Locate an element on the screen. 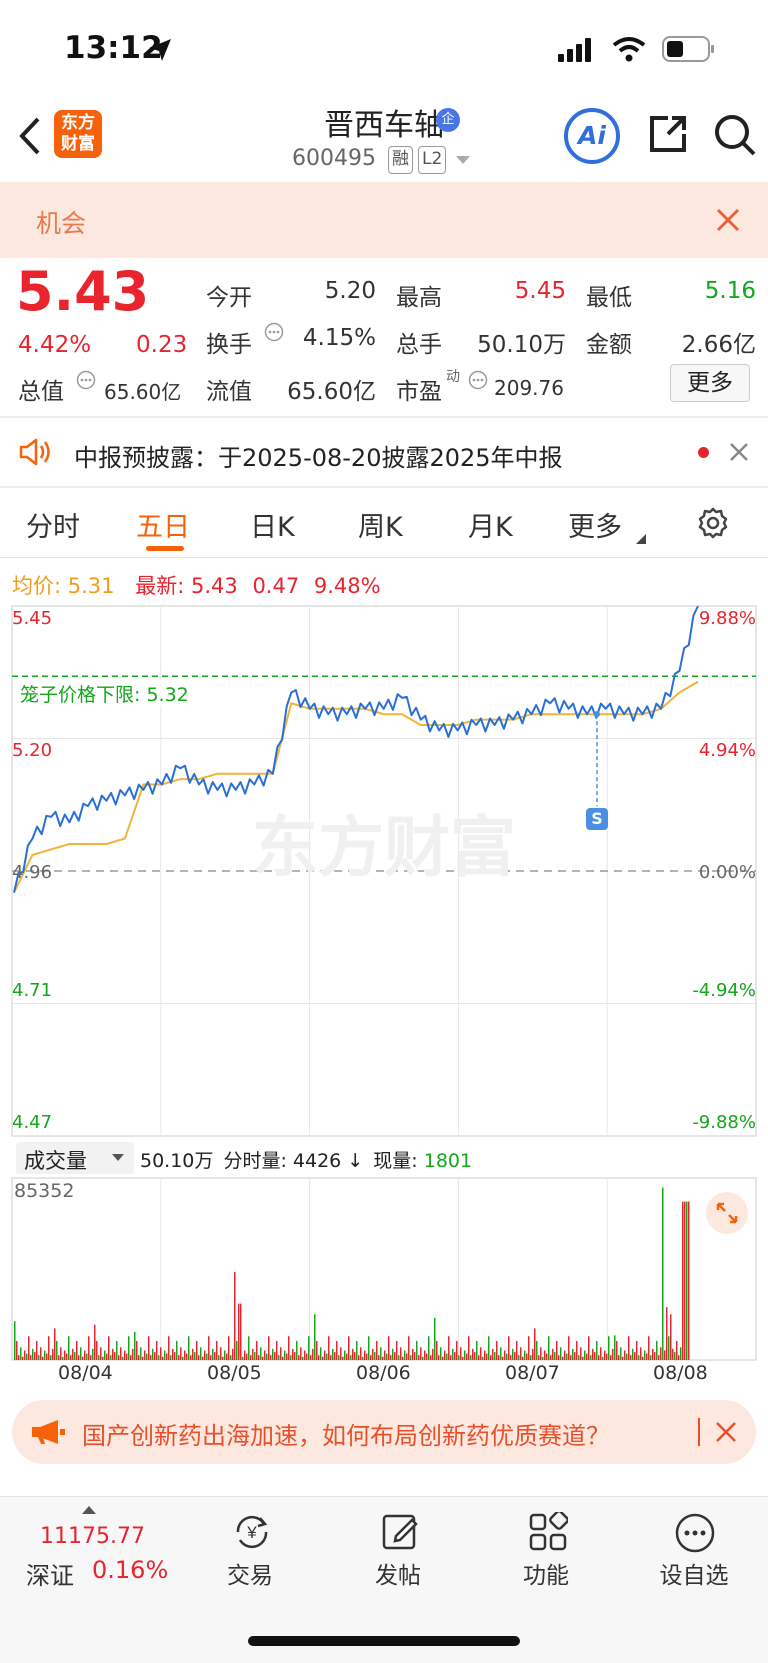 The width and height of the screenshot is (768, 1663). more-button: 更多 is located at coordinates (710, 383).